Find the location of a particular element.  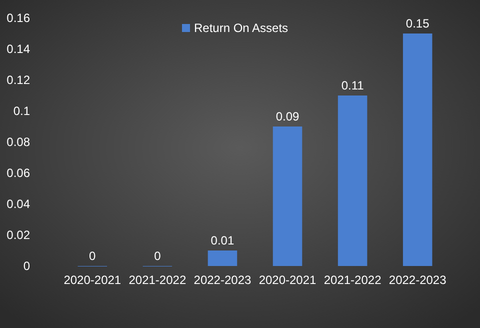

y-tick-label: 0.16 is located at coordinates (18, 18).